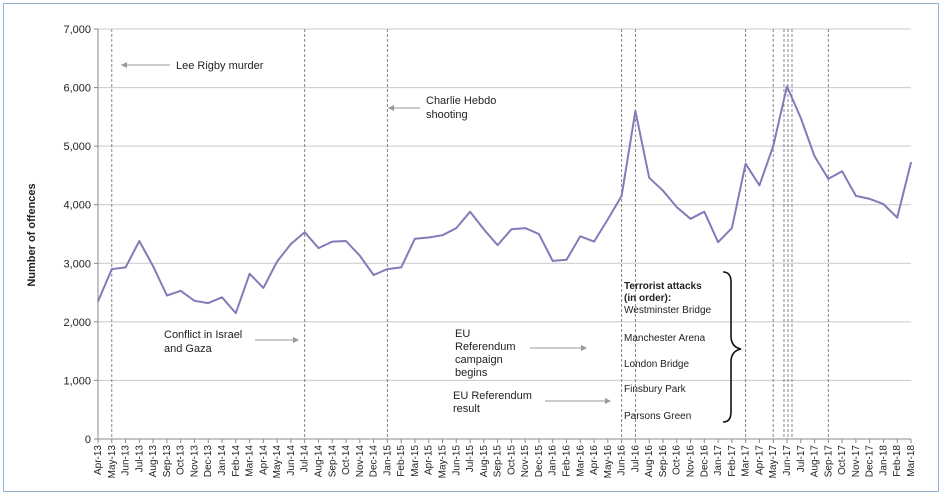 The width and height of the screenshot is (943, 496). I want to click on attacks-title-line2: (in order):, so click(647, 298).